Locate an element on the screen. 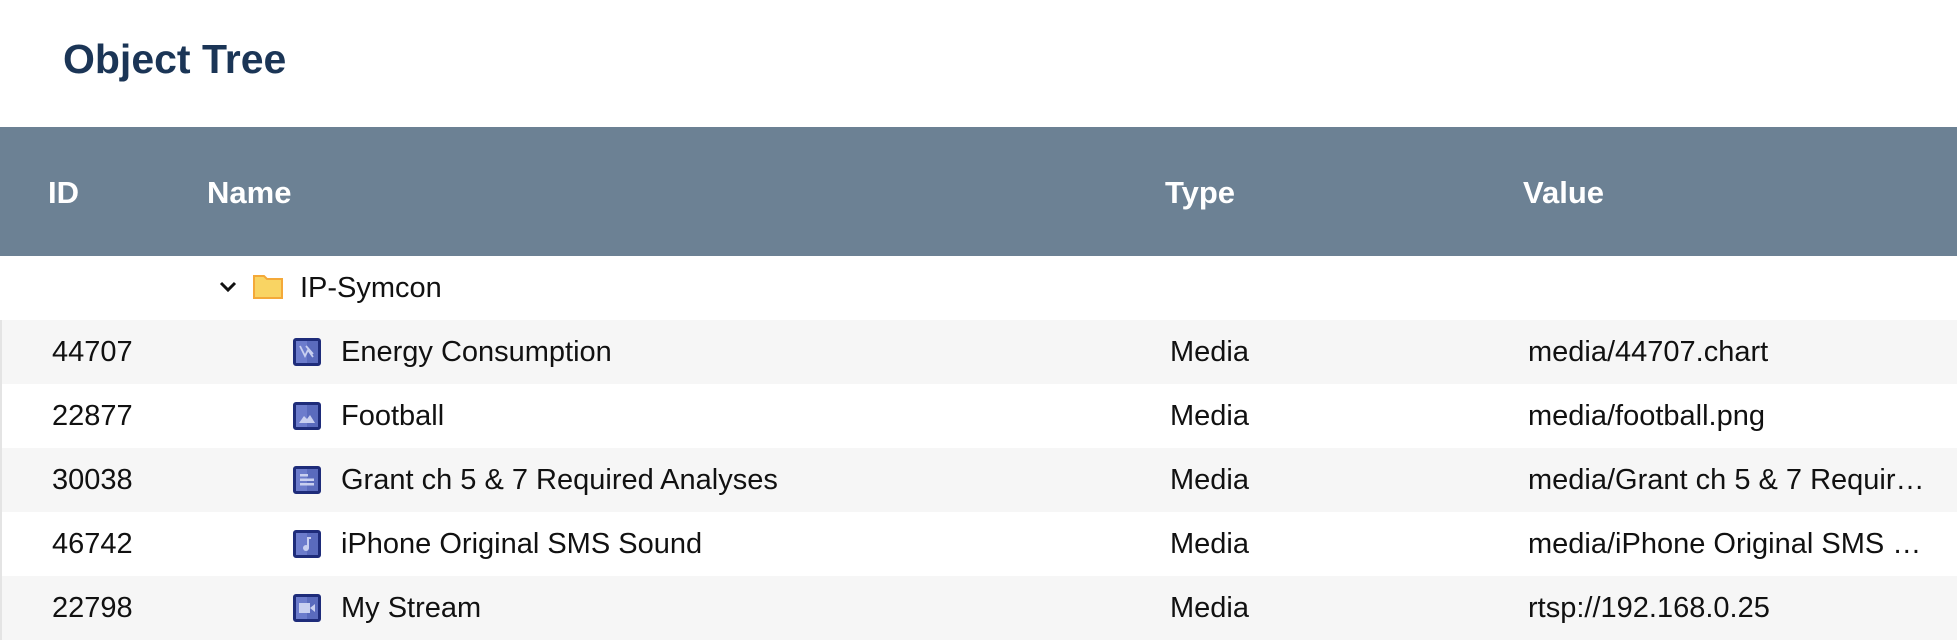  sound-icon is located at coordinates (307, 544).